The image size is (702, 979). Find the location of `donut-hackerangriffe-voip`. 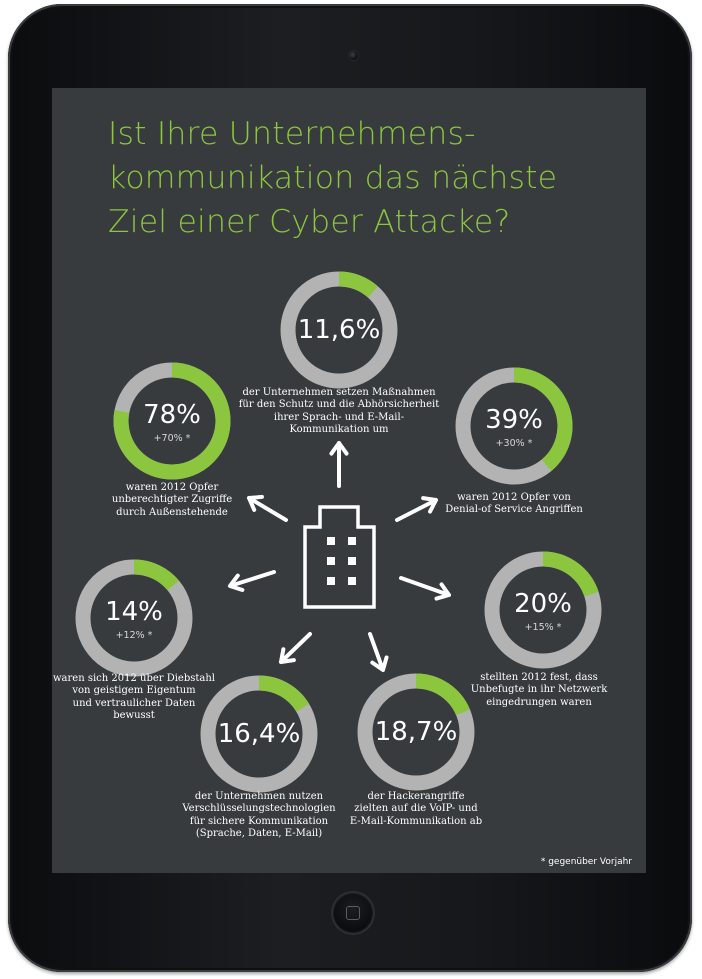

donut-hackerangriffe-voip is located at coordinates (416, 732).